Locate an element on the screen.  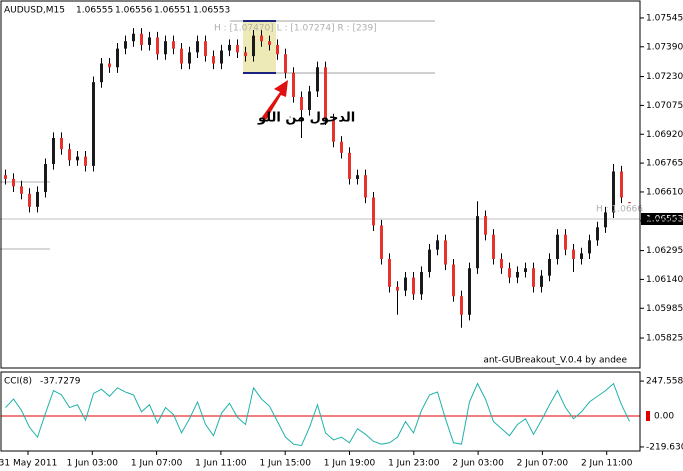
y-tick-label: 1.07390 is located at coordinates (664, 47).